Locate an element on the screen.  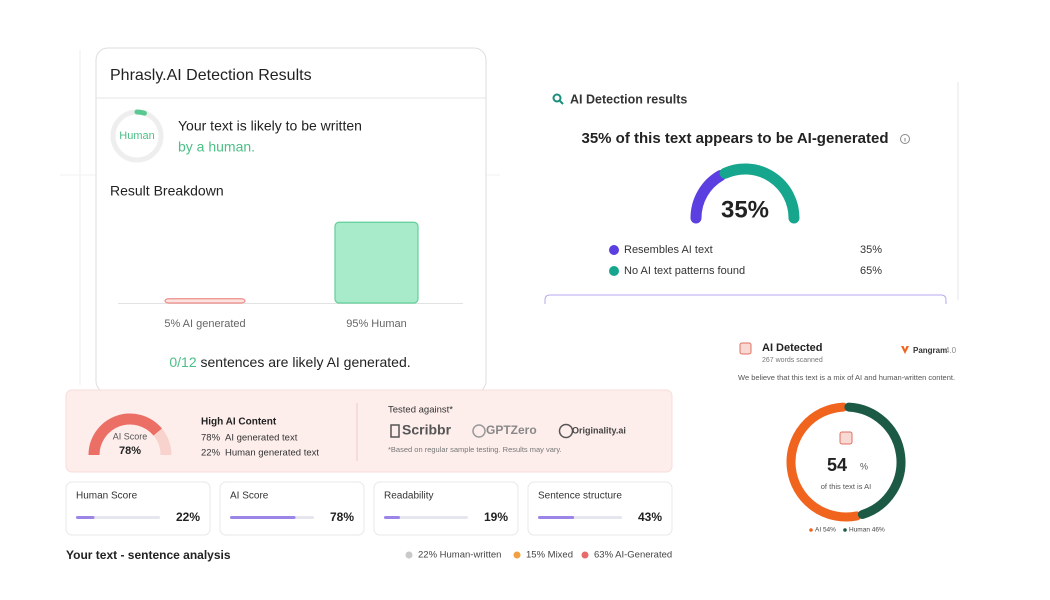
card-title: Human Score is located at coordinates (107, 496).